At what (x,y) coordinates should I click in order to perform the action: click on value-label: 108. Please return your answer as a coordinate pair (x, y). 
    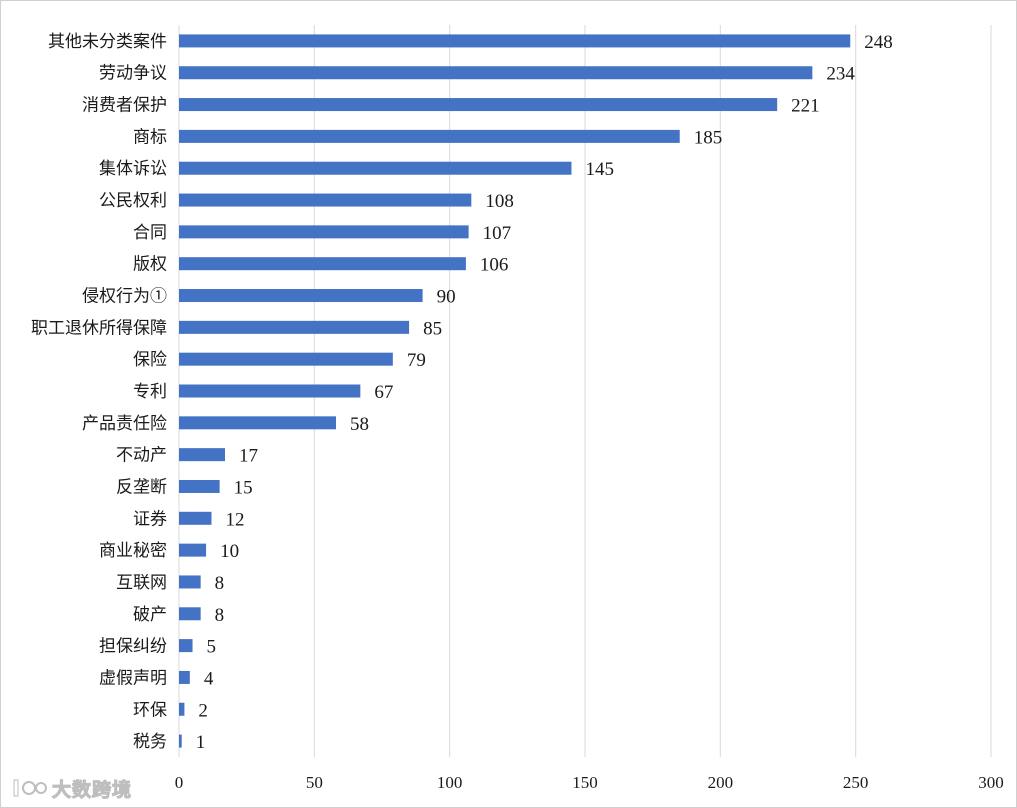
    Looking at the image, I should click on (499, 201).